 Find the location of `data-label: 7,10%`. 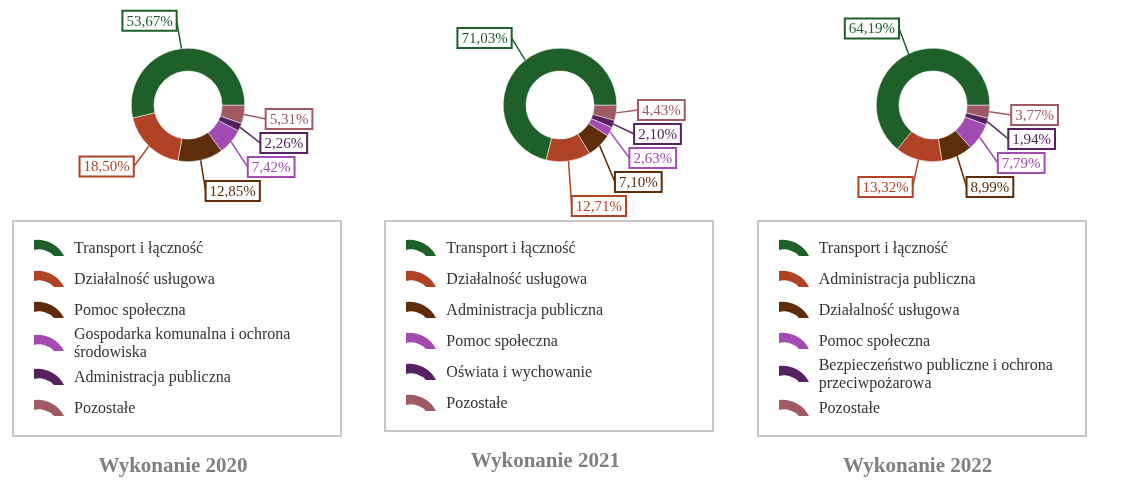

data-label: 7,10% is located at coordinates (639, 181).